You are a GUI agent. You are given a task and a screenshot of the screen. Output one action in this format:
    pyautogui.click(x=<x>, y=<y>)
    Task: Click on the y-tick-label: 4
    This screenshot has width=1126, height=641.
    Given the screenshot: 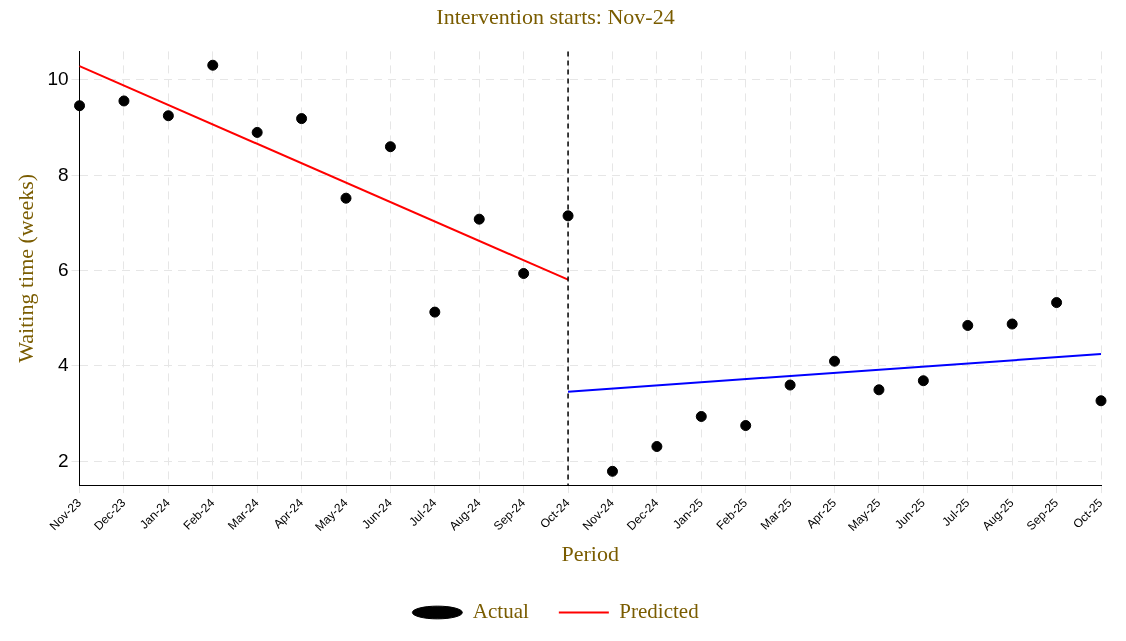 What is the action you would take?
    pyautogui.click(x=63, y=365)
    